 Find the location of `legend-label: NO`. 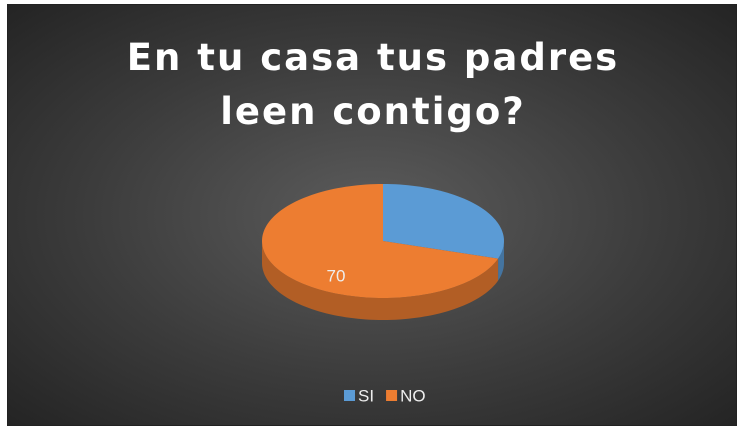

legend-label: NO is located at coordinates (413, 395).